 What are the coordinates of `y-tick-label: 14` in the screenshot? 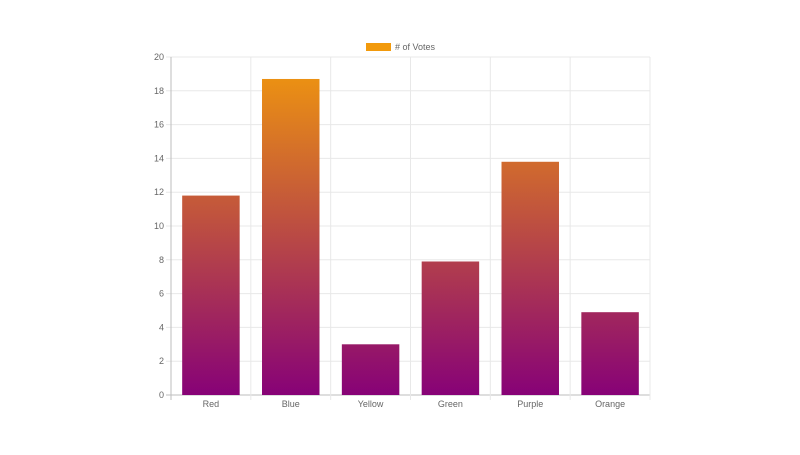 It's located at (159, 158).